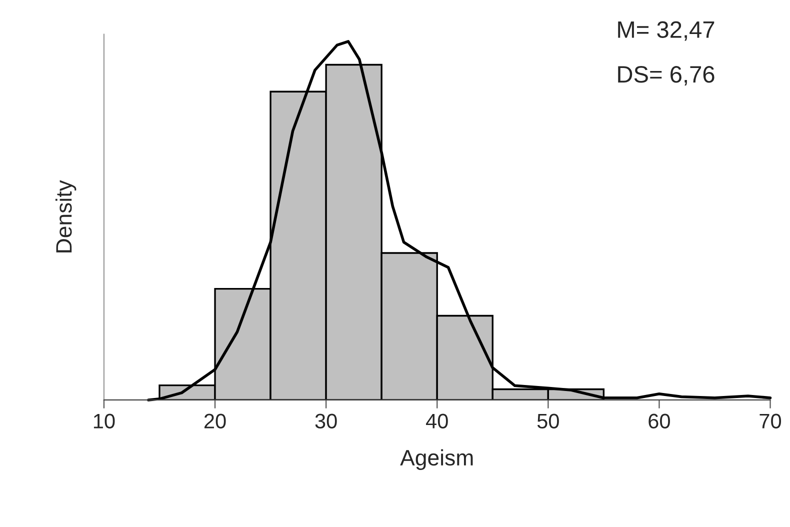  Describe the element at coordinates (104, 421) in the screenshot. I see `x-tick-label: 10` at that location.